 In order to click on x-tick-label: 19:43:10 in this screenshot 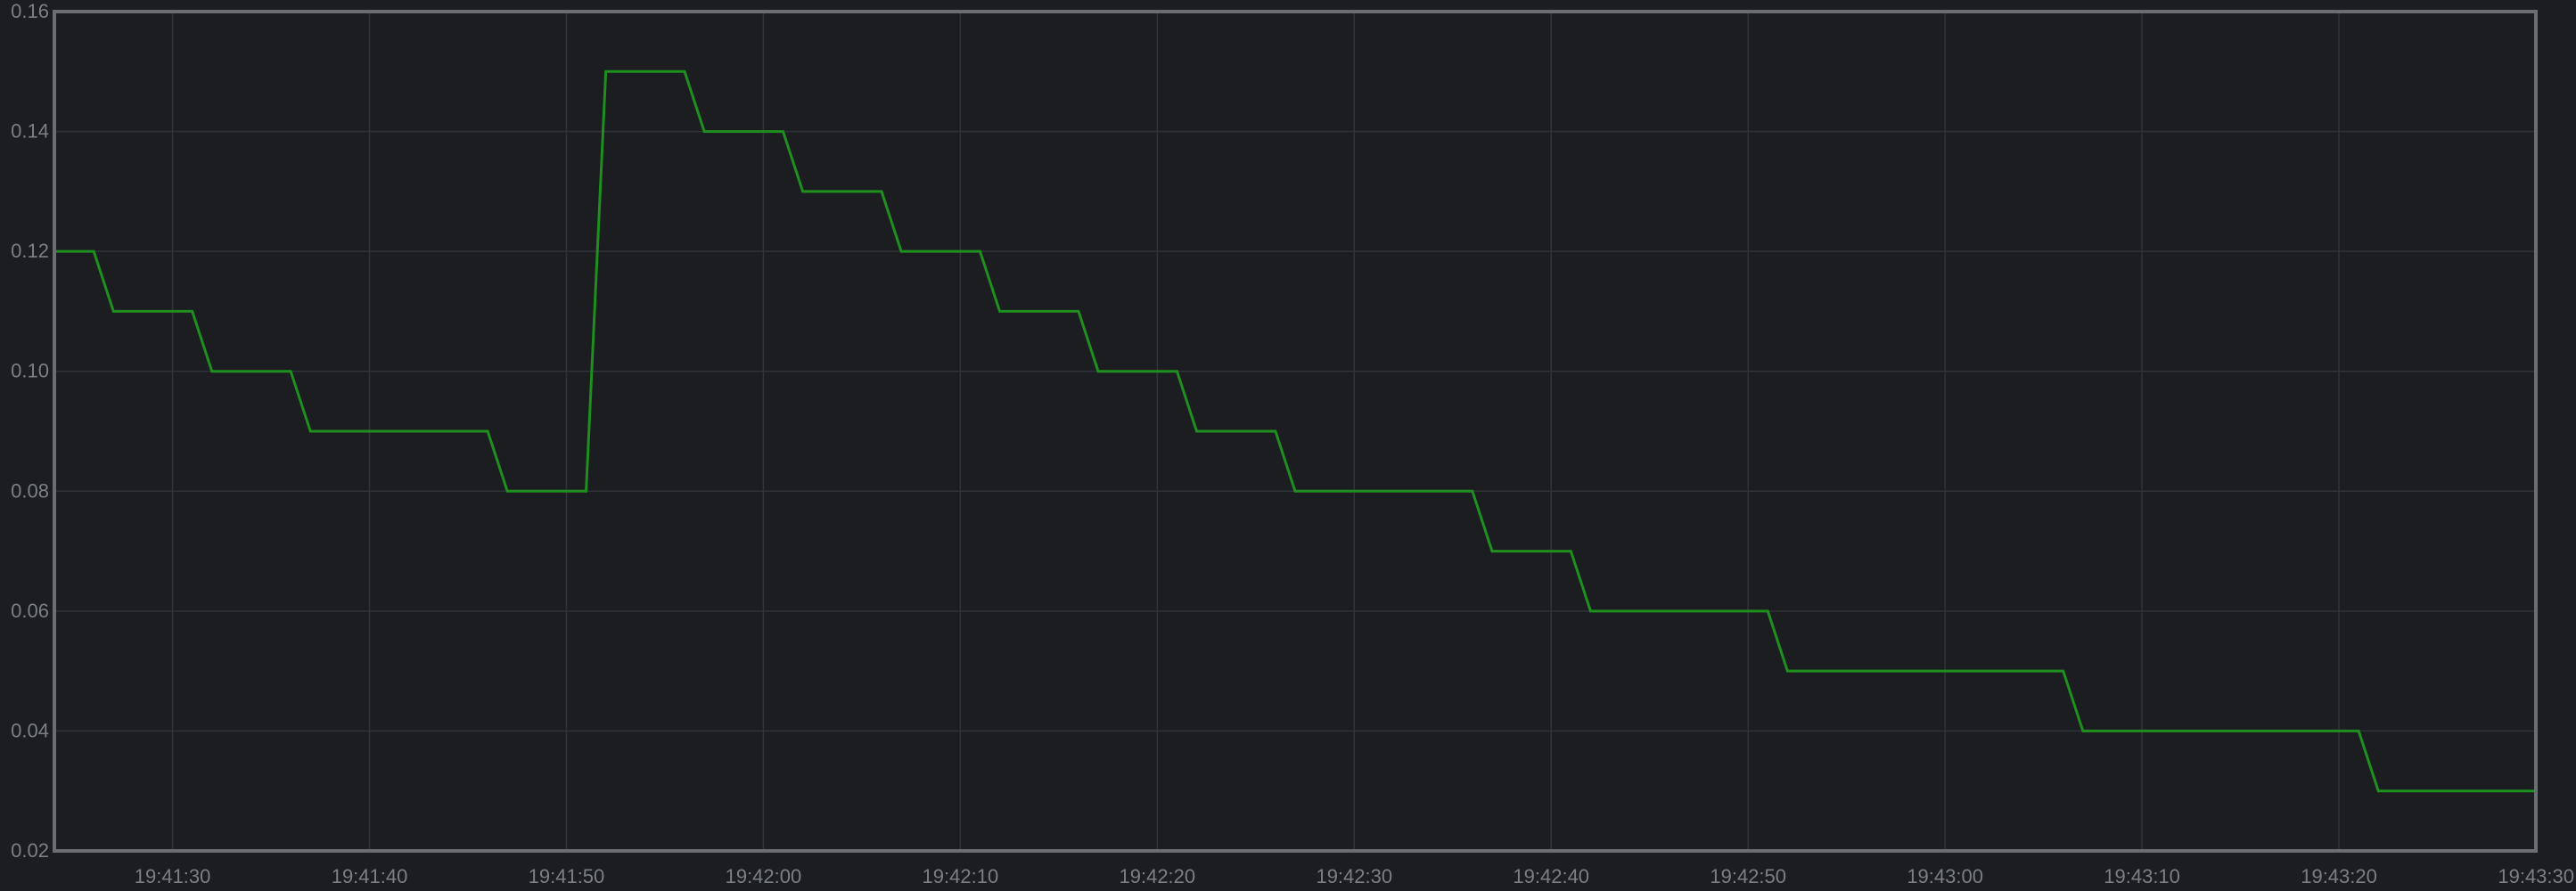, I will do `click(2142, 876)`.